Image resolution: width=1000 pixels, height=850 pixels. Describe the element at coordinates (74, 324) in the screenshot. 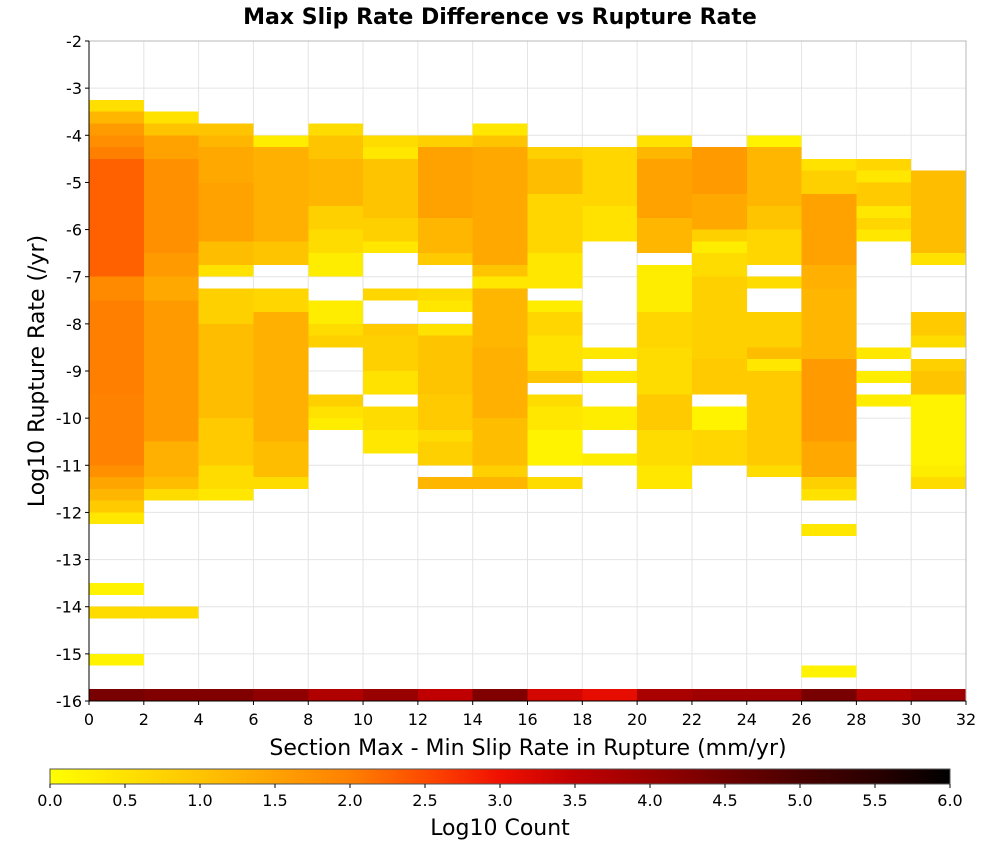

I see `y-tick-label: -8` at that location.